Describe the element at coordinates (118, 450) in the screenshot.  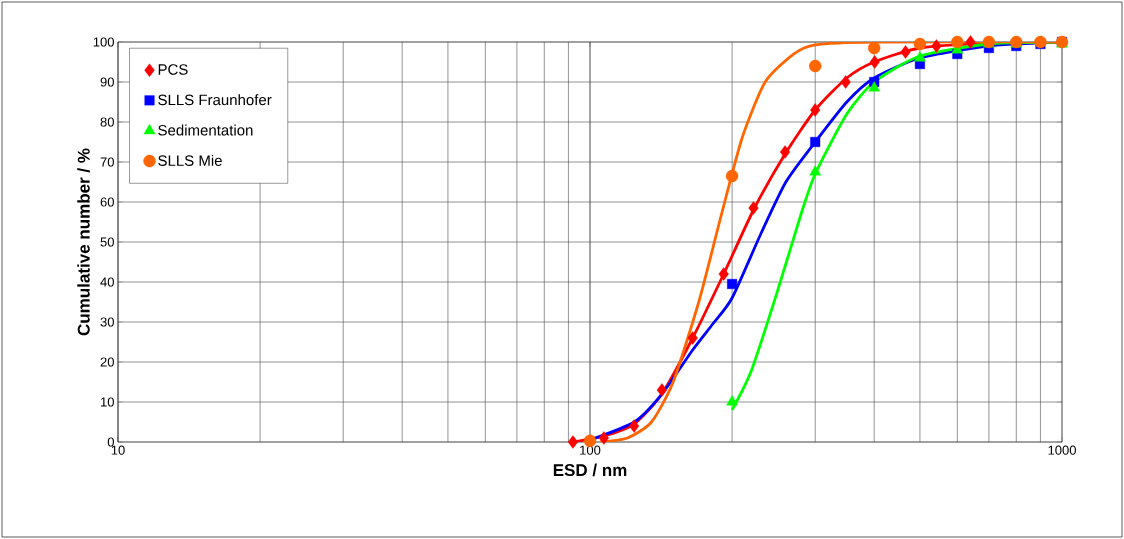
I see `x-tick-label: 10` at that location.